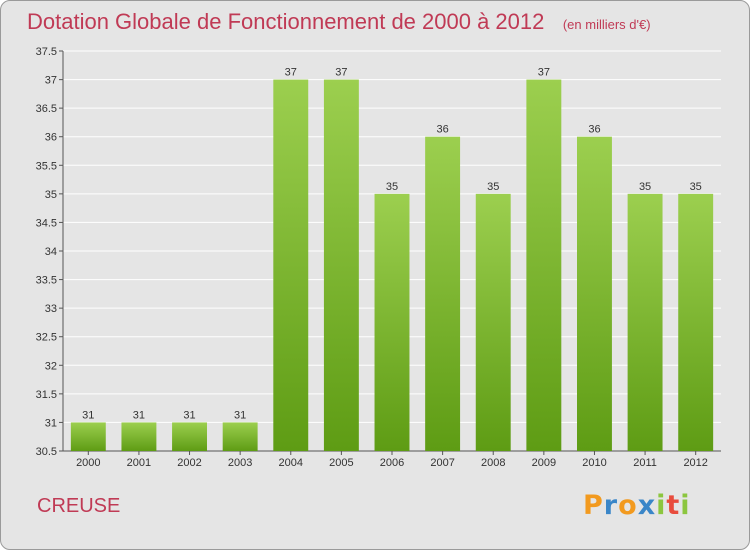 The image size is (750, 550). I want to click on y-tick-label: 34, so click(51, 252).